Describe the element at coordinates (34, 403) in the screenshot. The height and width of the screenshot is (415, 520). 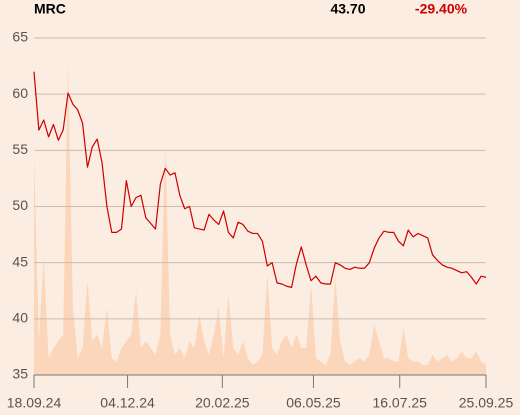
I see `x-tick-label: 18.09.24` at that location.